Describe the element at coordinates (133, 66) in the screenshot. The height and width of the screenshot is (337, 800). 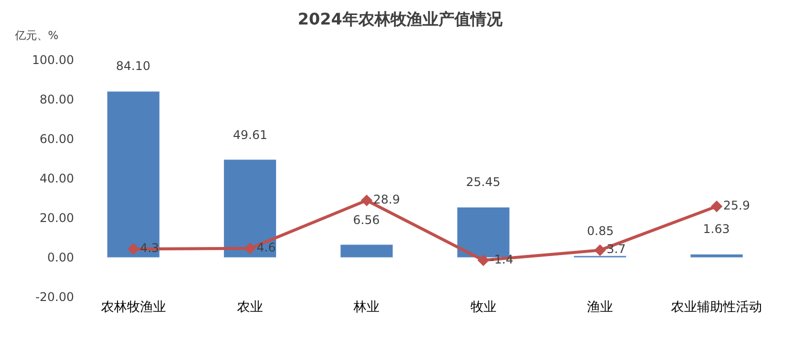
I see `data-label: 84.10` at that location.